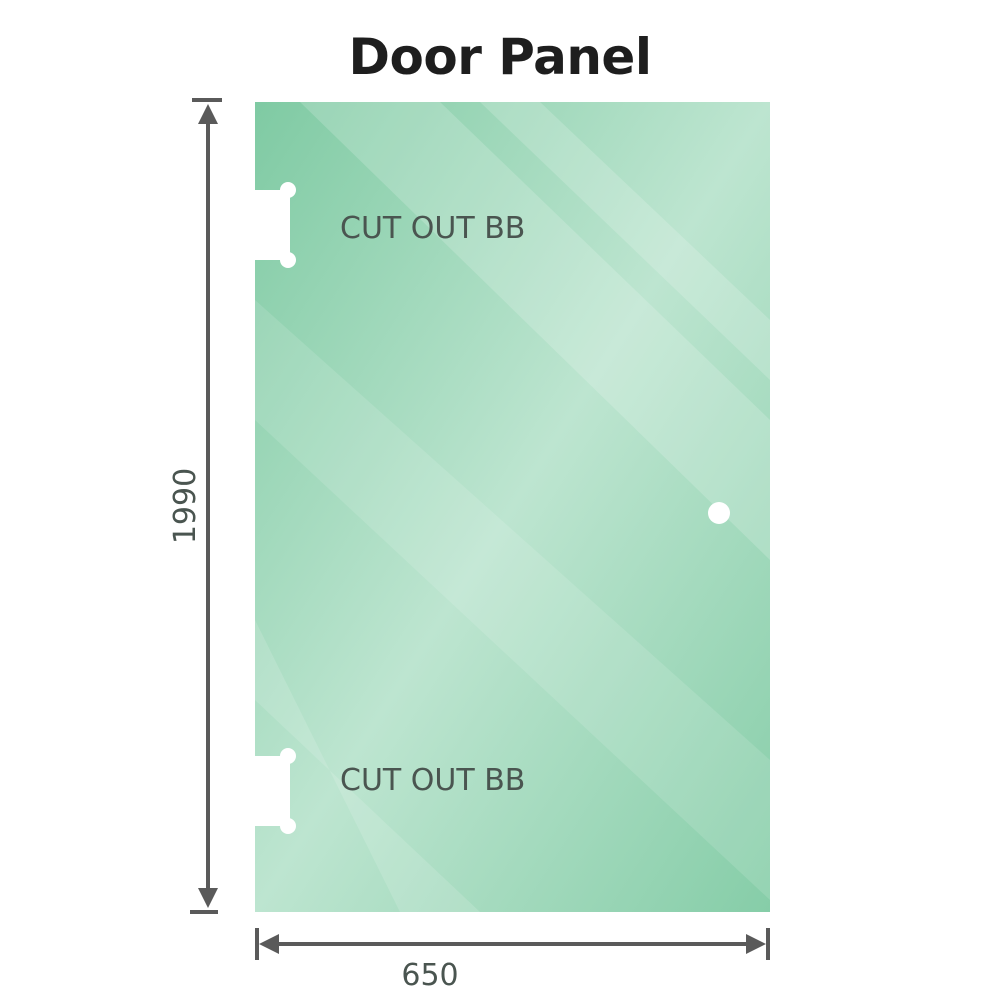 This screenshot has width=1000, height=1000. What do you see at coordinates (500, 57) in the screenshot?
I see `diagram-title: Door Panel` at bounding box center [500, 57].